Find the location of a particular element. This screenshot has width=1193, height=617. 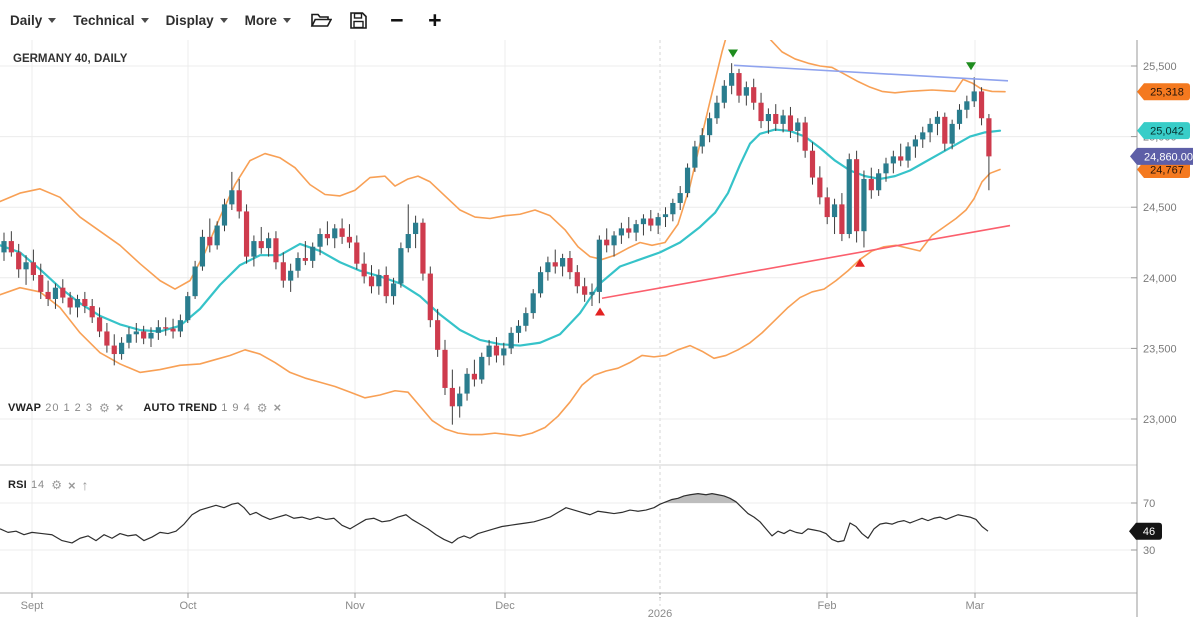

x-axis-label: Mar is located at coordinates (975, 606).